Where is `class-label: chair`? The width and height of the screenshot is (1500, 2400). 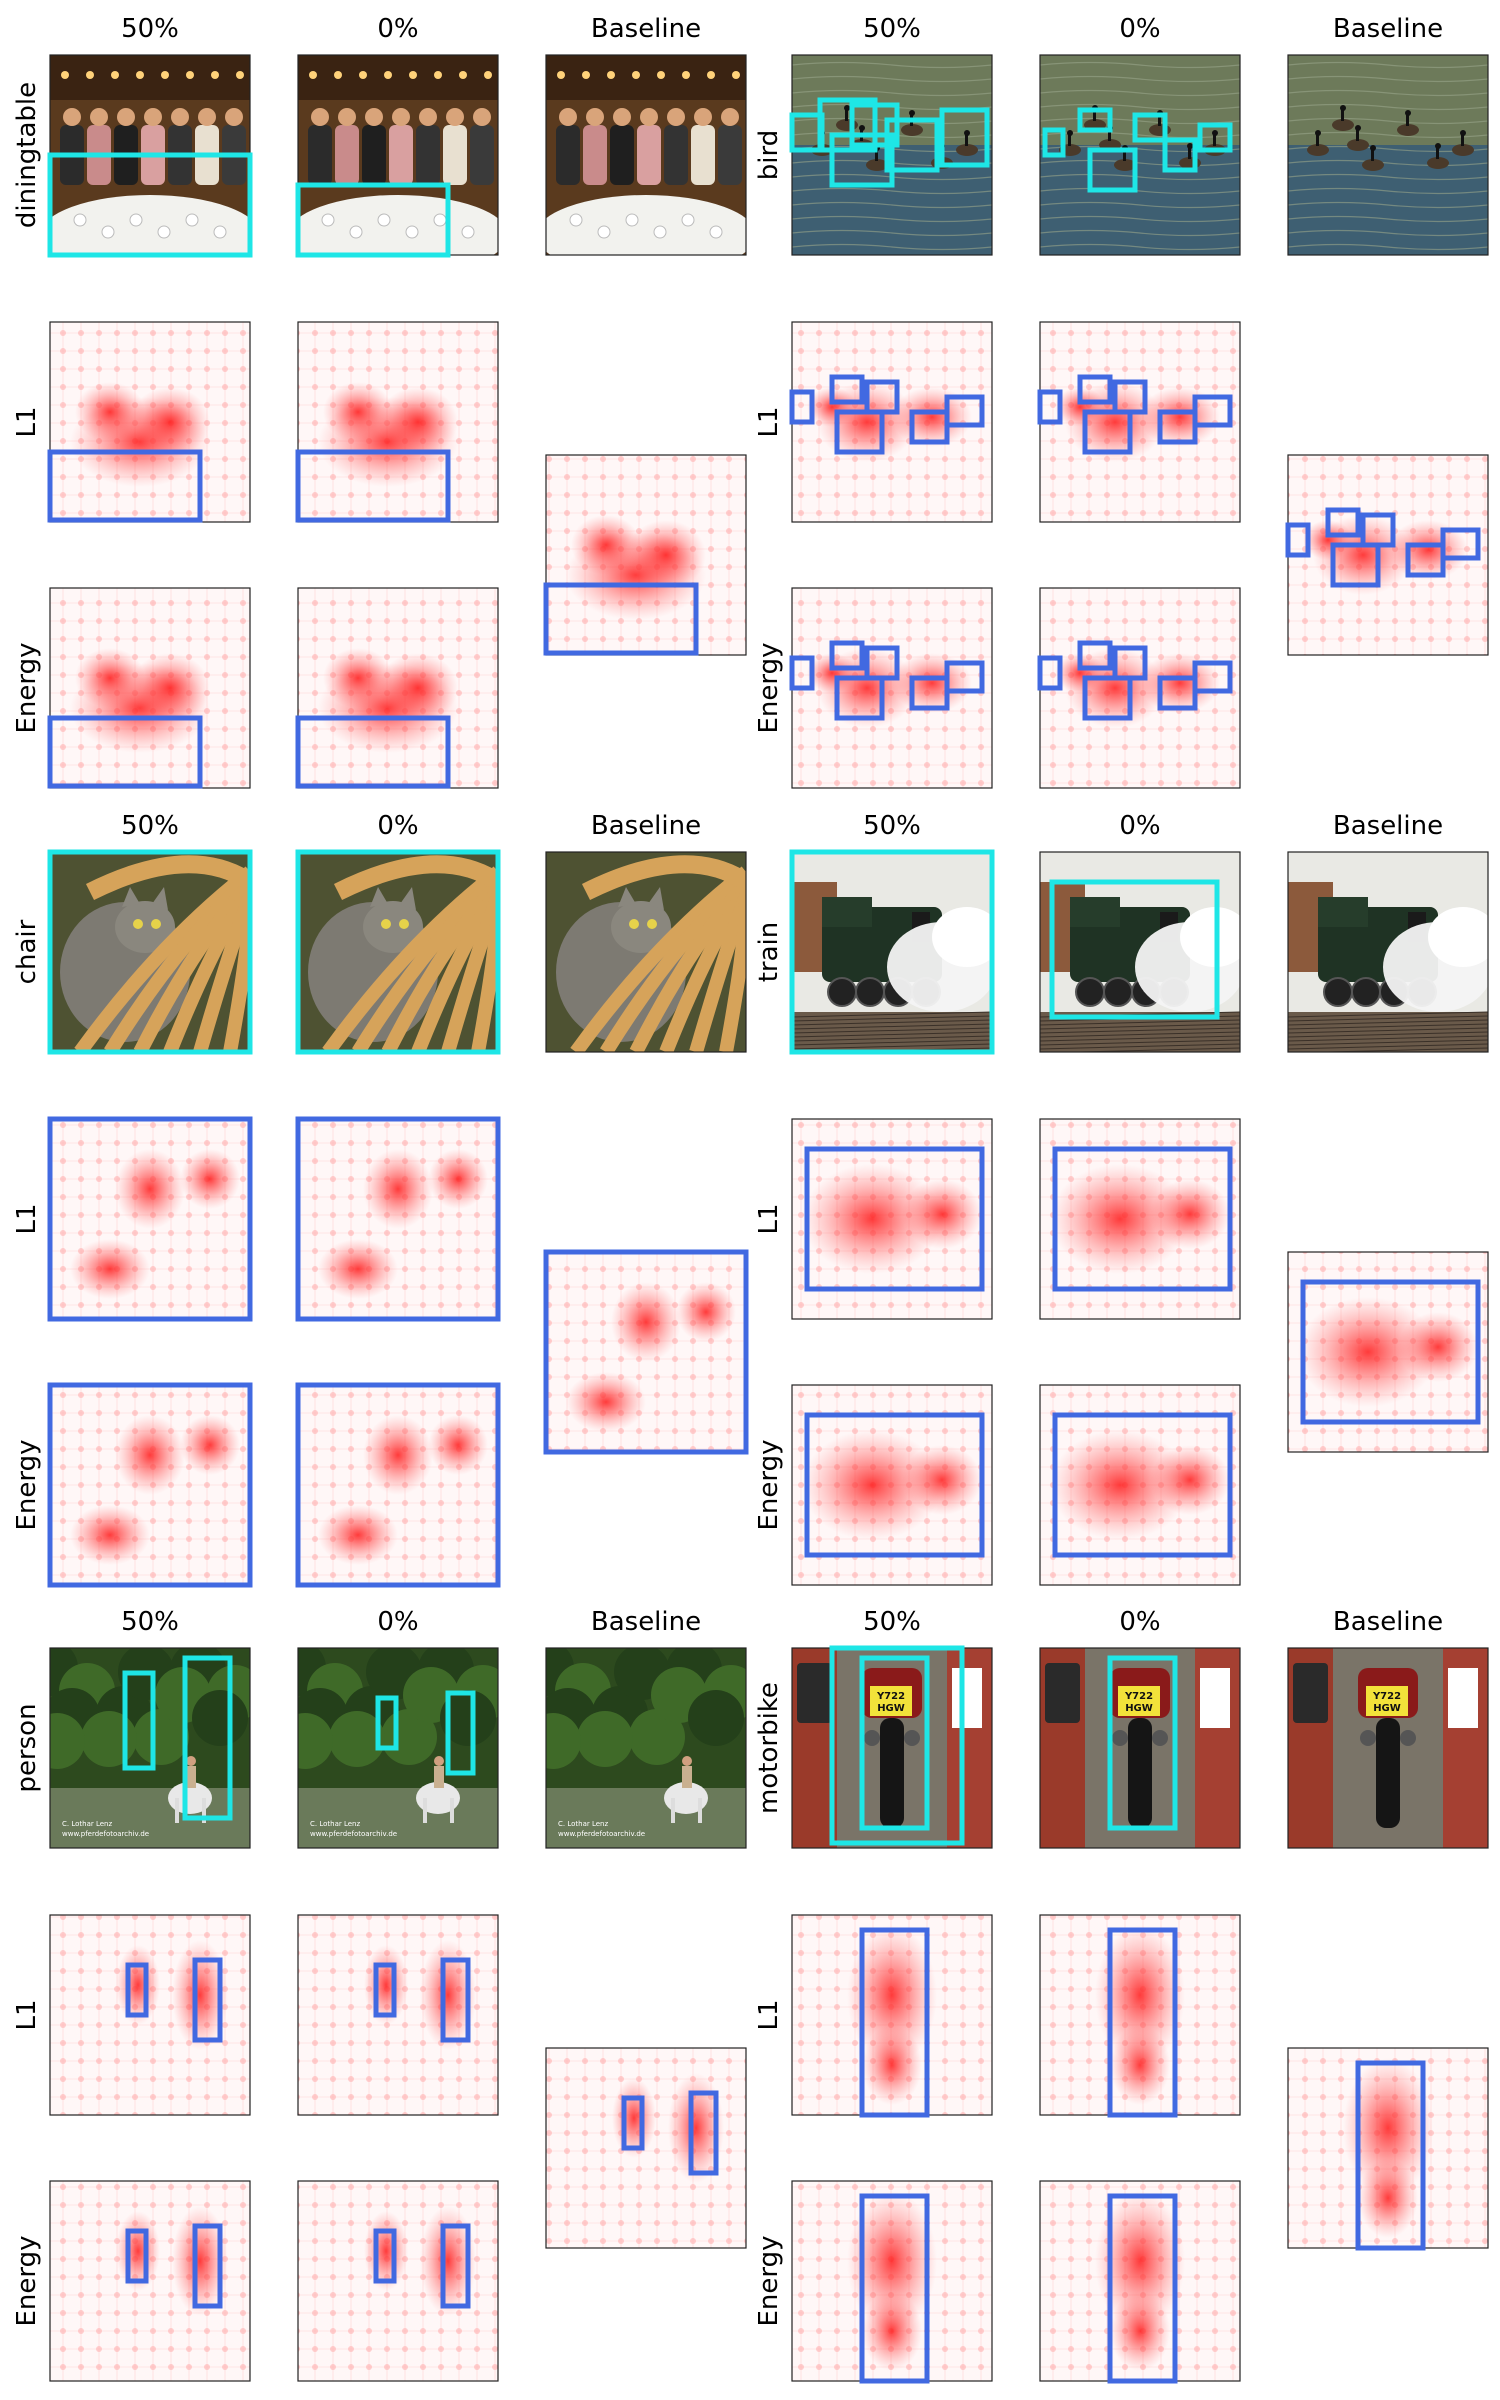
class-label: chair is located at coordinates (27, 951).